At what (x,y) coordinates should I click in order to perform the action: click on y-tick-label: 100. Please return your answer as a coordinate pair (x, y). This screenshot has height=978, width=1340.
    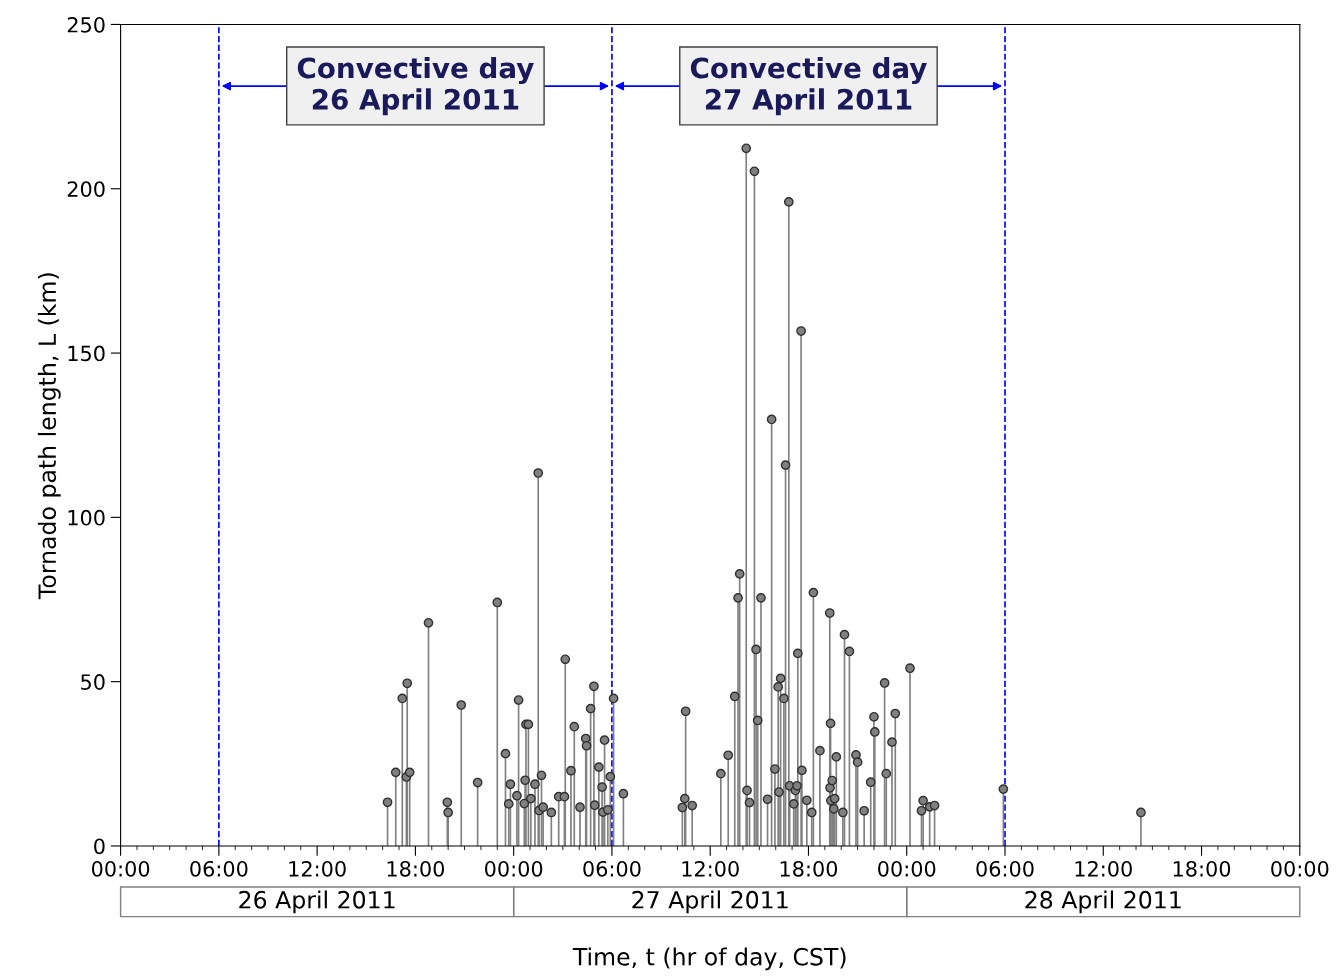
    Looking at the image, I should click on (86, 517).